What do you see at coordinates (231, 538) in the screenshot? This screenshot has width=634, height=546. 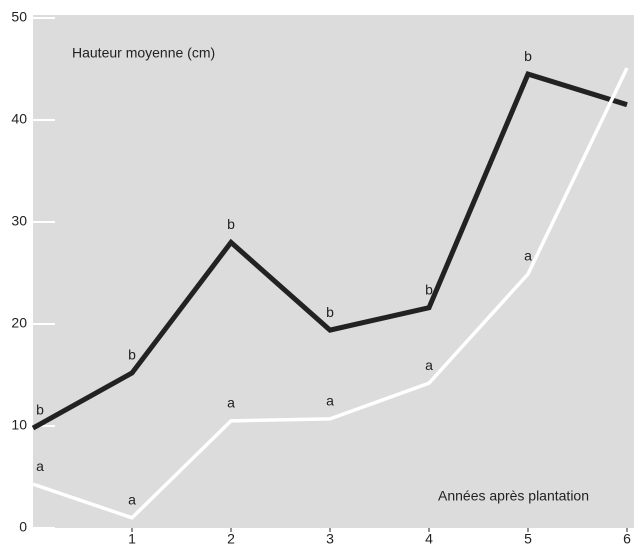 I see `x-tick-label: 2` at bounding box center [231, 538].